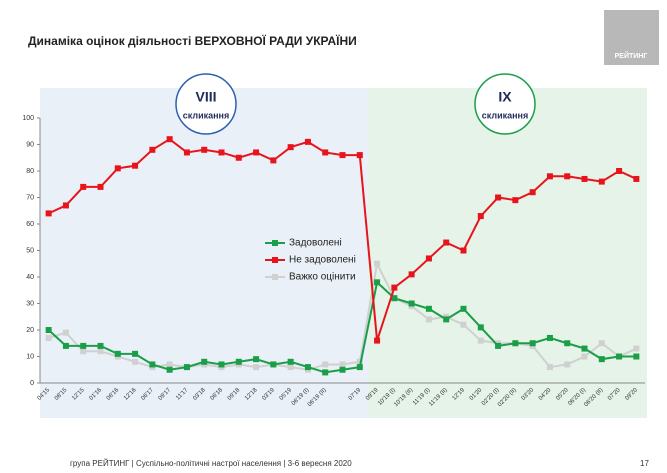 The image size is (667, 473). I want to click on y-tick-label: 100, so click(28, 118).